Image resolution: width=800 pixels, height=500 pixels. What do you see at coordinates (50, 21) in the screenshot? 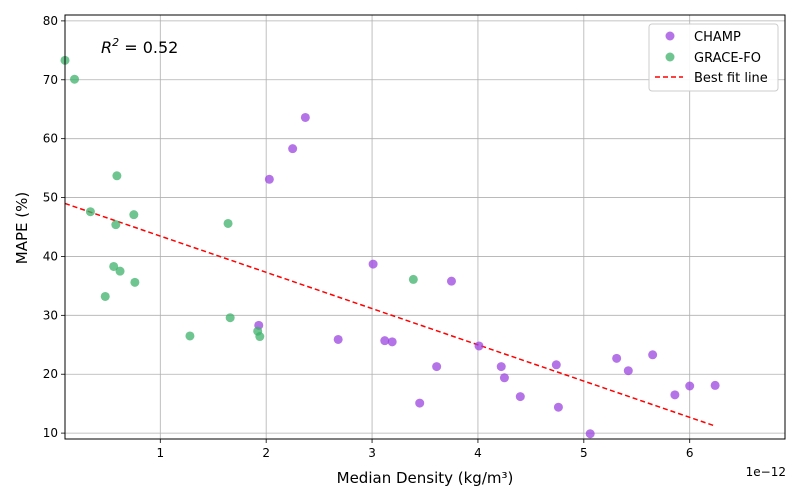
I see `y-tick-label: 80` at bounding box center [50, 21].